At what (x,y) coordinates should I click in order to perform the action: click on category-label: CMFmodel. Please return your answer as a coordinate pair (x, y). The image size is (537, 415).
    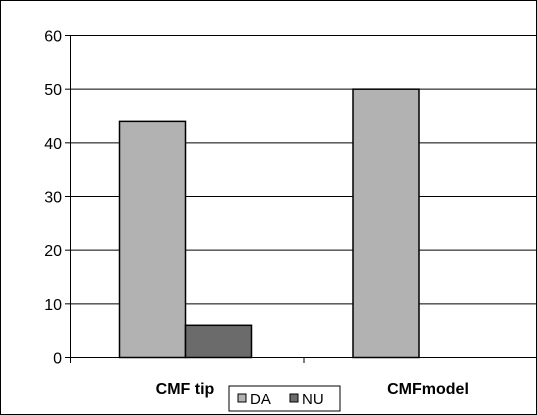
    Looking at the image, I should click on (428, 389).